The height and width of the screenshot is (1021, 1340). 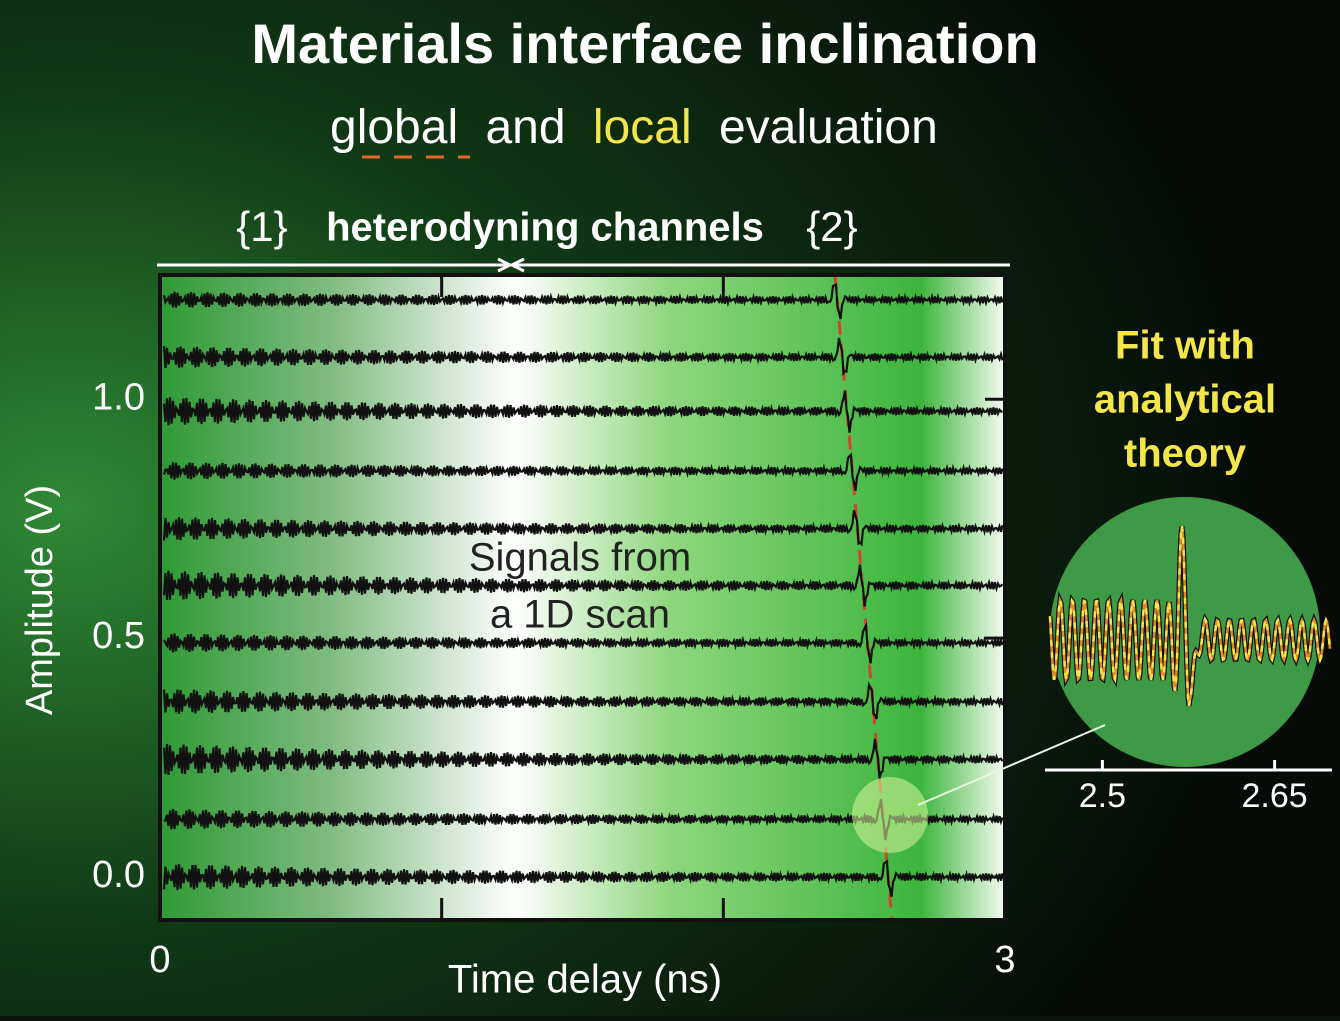 I want to click on subtitle-word: local, so click(x=642, y=127).